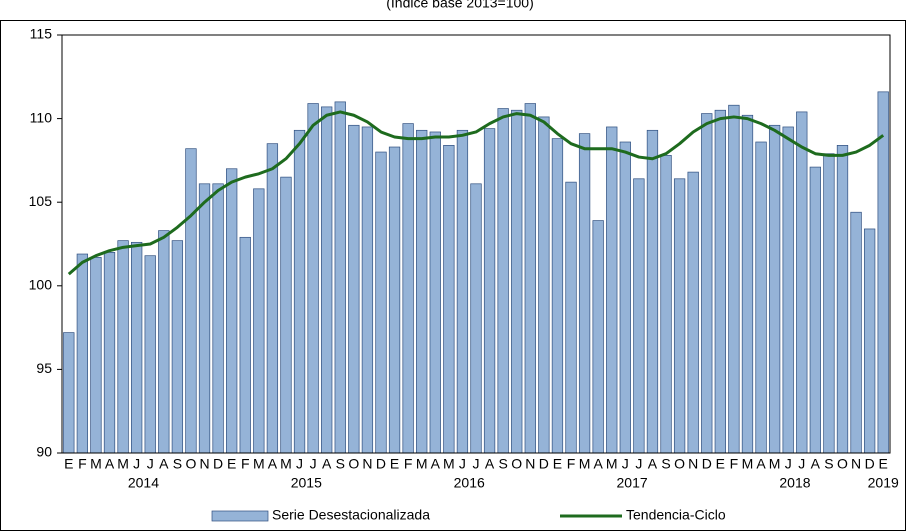  Describe the element at coordinates (240, 516) in the screenshot. I see `legend-swatch` at that location.